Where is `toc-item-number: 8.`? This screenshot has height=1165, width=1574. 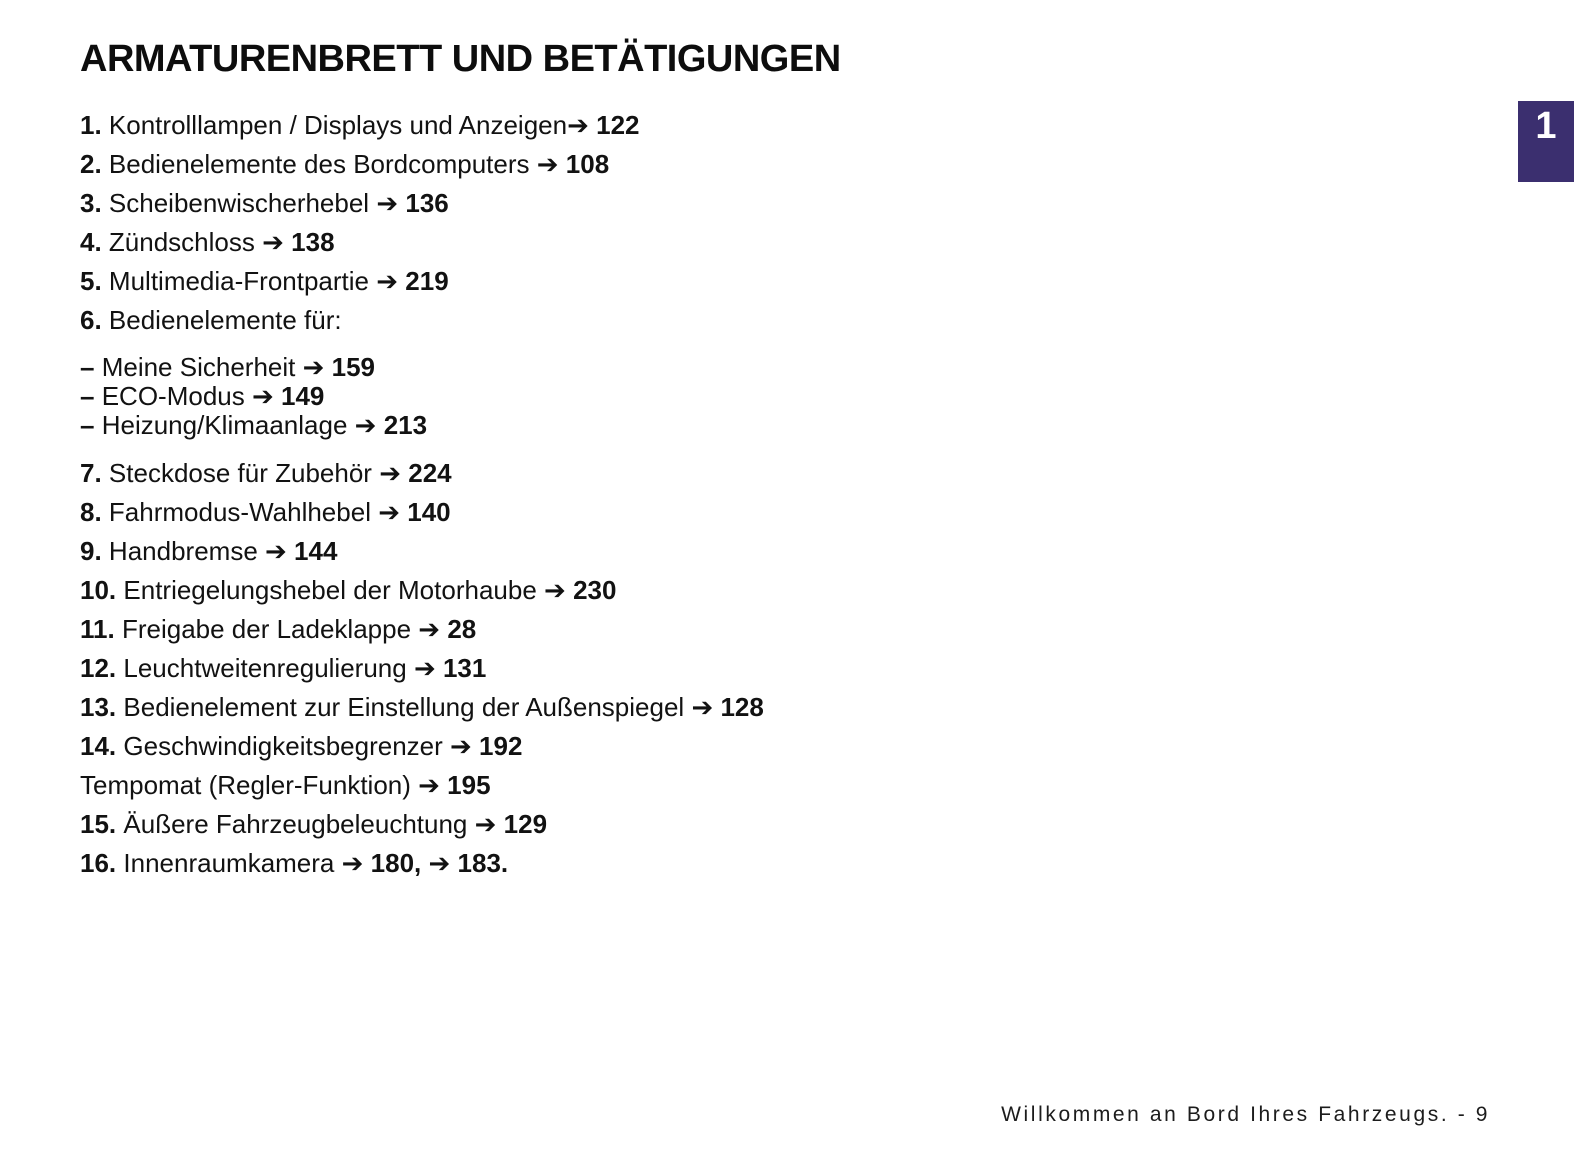
toc-item-number: 8. is located at coordinates (91, 512).